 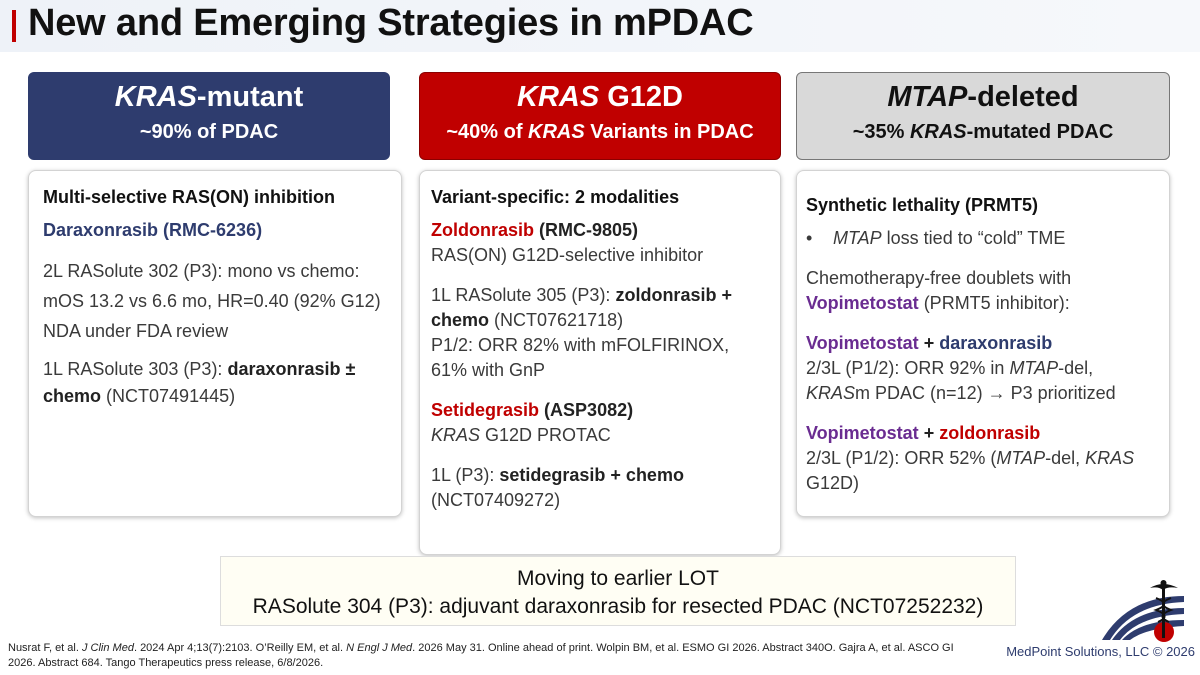 I want to click on header-g12d-italic: KRAS, so click(x=558, y=97).